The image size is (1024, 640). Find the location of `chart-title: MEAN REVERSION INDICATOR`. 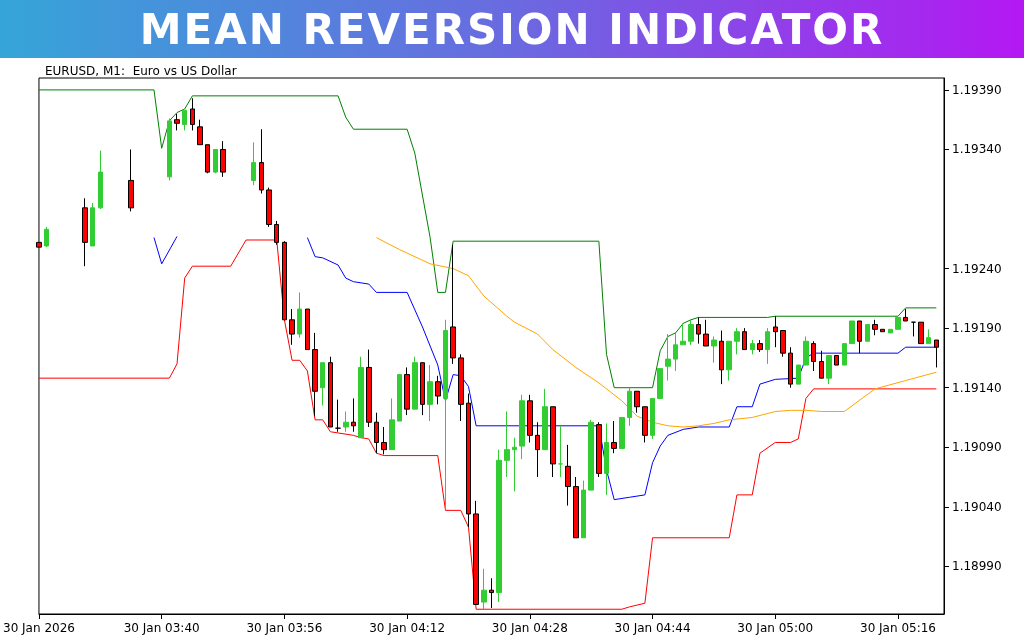

chart-title: MEAN REVERSION INDICATOR is located at coordinates (512, 29).